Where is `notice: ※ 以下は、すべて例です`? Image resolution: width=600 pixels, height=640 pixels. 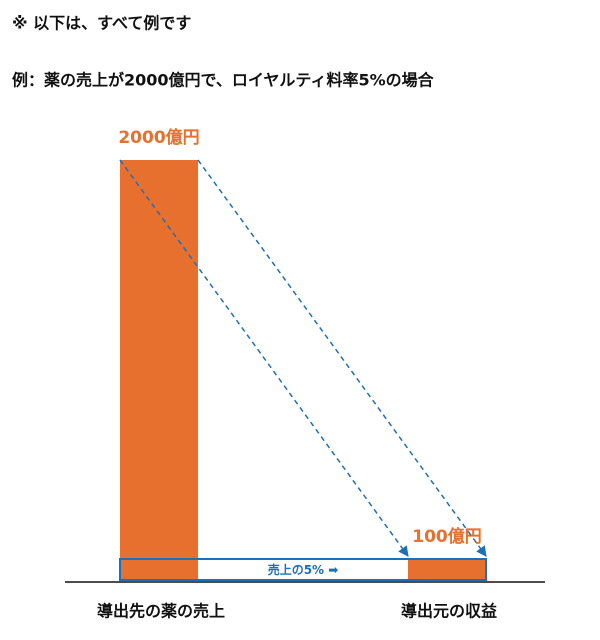
notice: ※ 以下は、すべて例です is located at coordinates (101, 23).